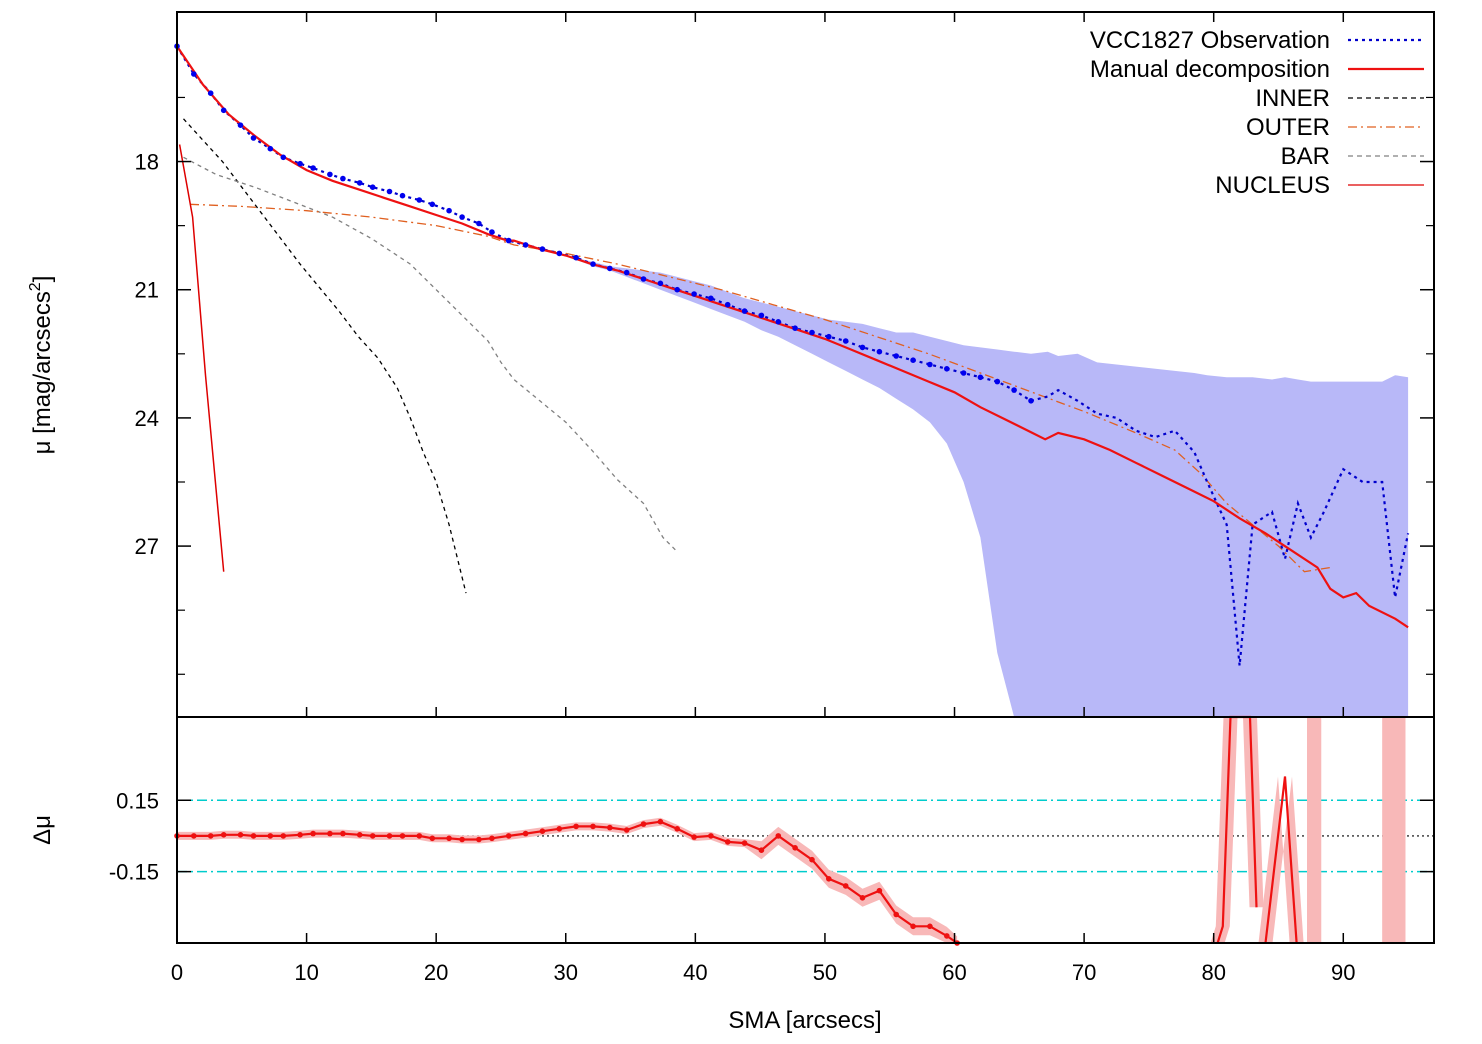 The image size is (1482, 1044). What do you see at coordinates (147, 162) in the screenshot?
I see `y-tick-label: 18` at bounding box center [147, 162].